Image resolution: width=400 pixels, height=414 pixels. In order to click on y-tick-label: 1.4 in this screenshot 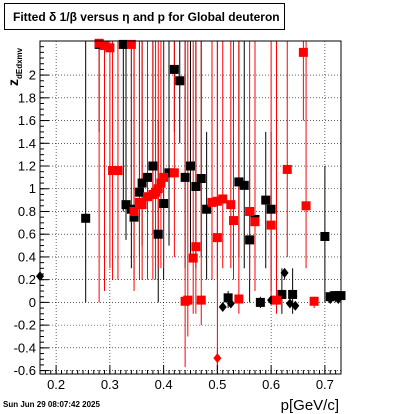, I will do `click(27, 143)`.